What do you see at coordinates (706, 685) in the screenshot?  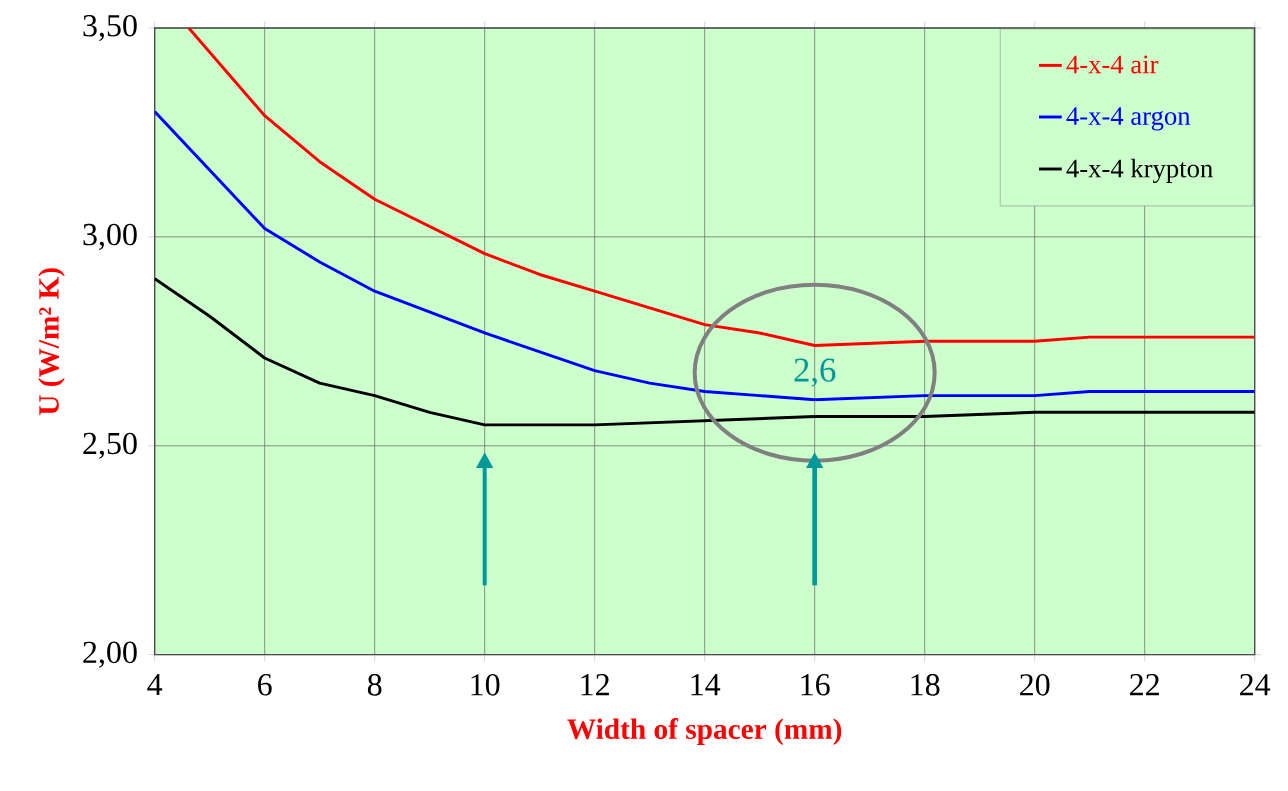 I see `x-tick-label: 14` at bounding box center [706, 685].